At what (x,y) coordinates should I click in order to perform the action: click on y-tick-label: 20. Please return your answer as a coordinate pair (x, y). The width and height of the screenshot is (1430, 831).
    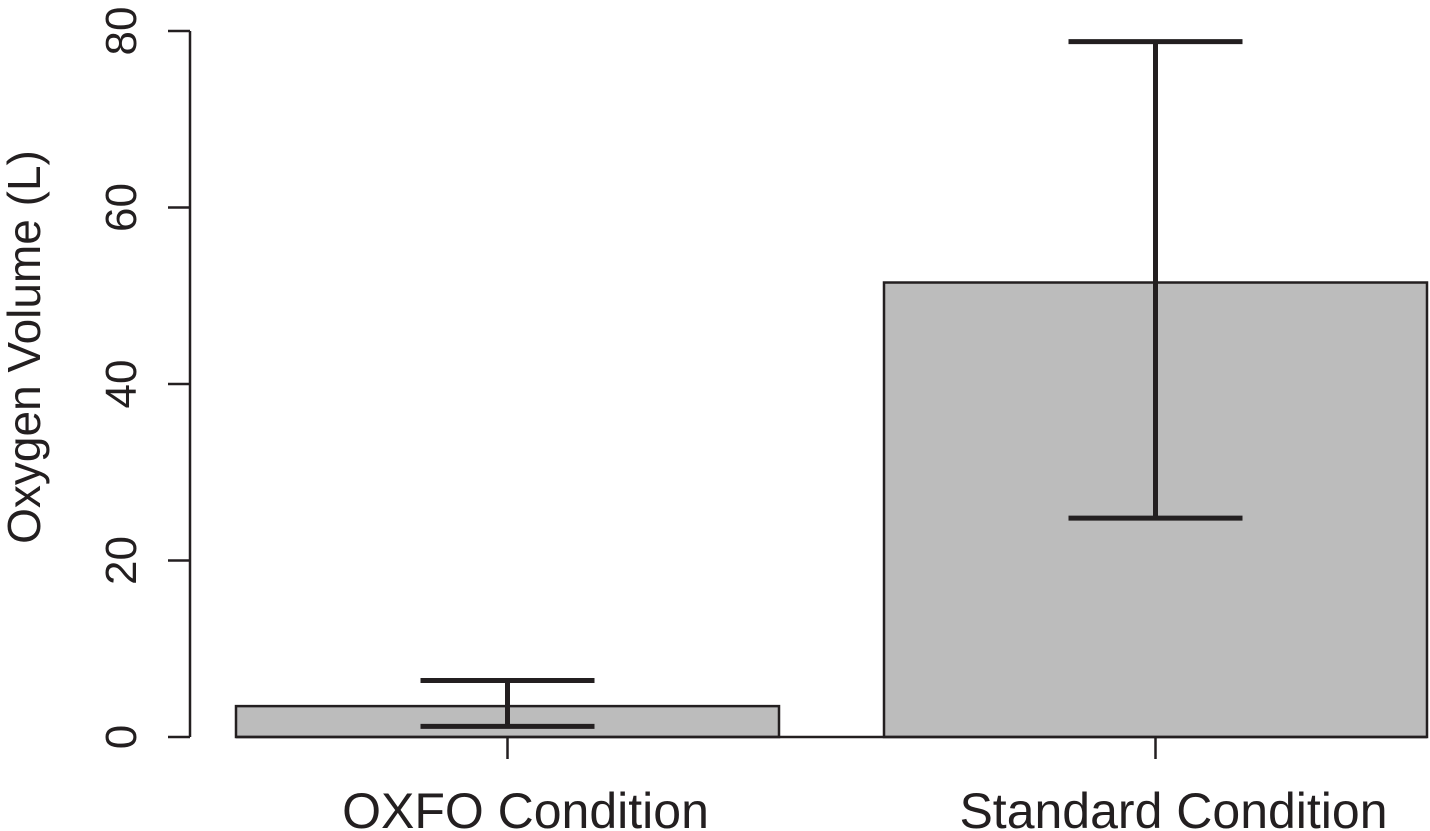
    Looking at the image, I should click on (121, 560).